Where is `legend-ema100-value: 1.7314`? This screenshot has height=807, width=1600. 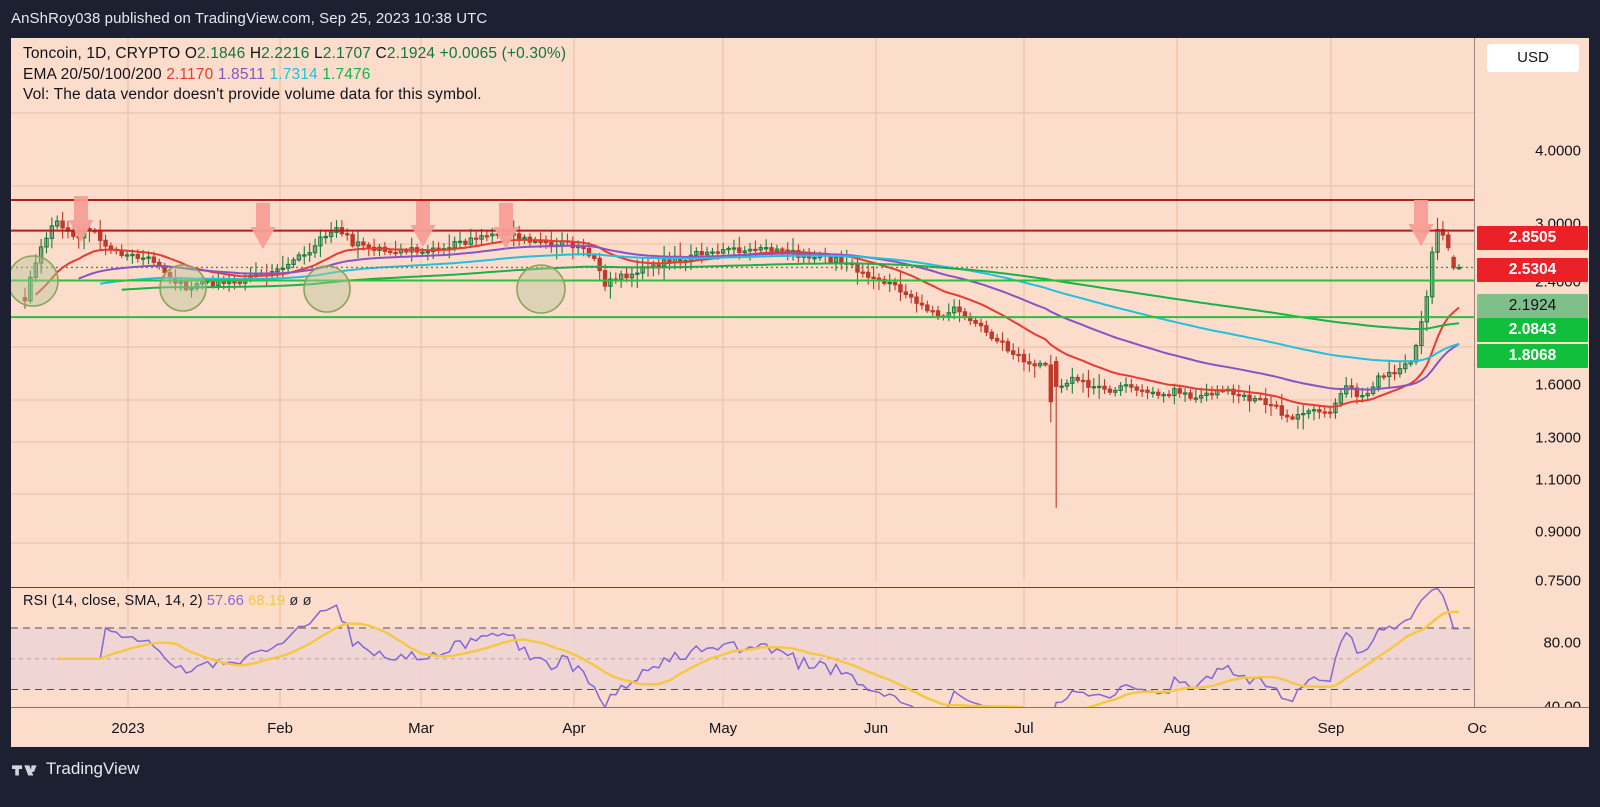 legend-ema100-value: 1.7314 is located at coordinates (293, 74).